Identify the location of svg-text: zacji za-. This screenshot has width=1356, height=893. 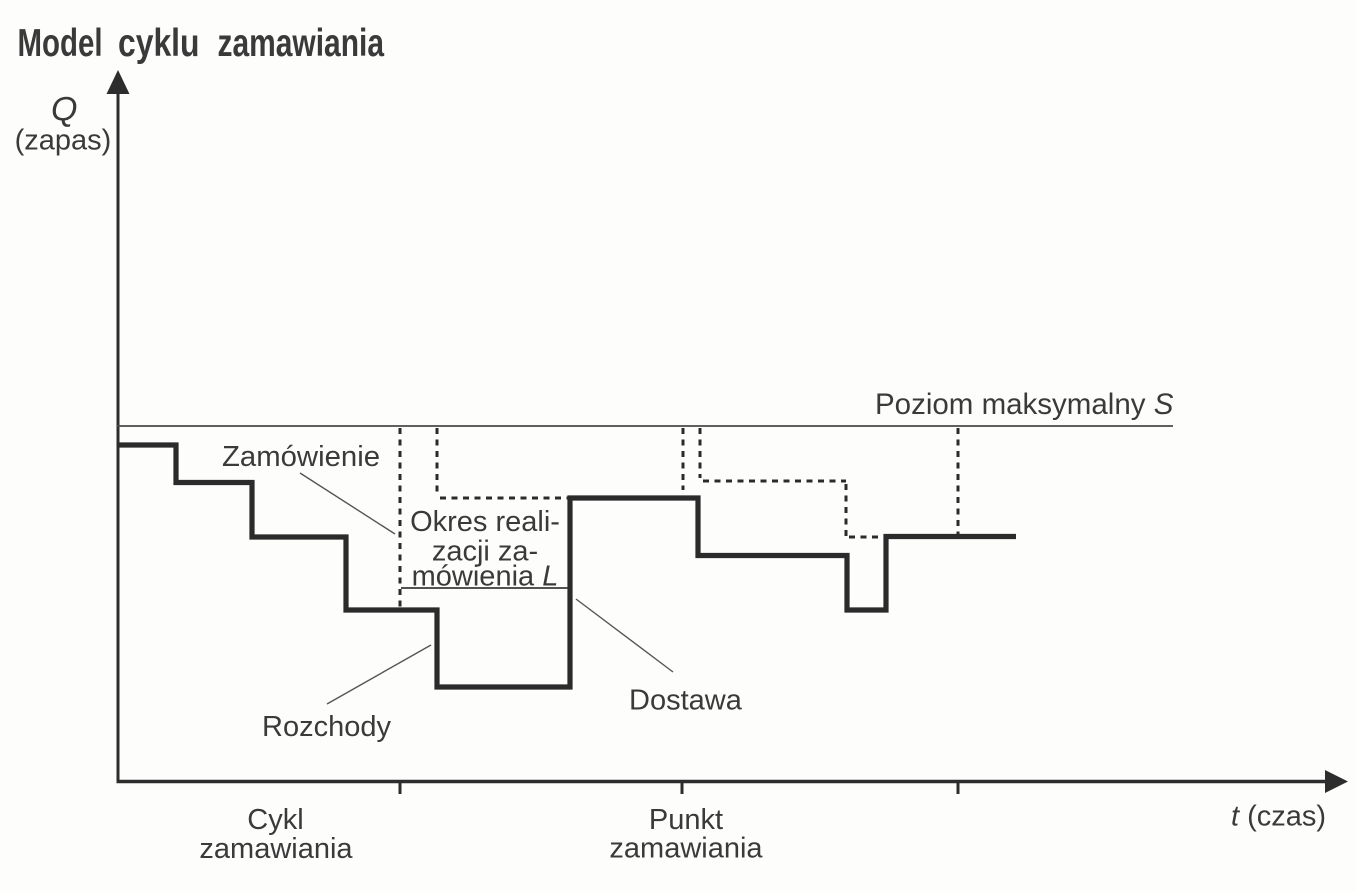
(485, 552).